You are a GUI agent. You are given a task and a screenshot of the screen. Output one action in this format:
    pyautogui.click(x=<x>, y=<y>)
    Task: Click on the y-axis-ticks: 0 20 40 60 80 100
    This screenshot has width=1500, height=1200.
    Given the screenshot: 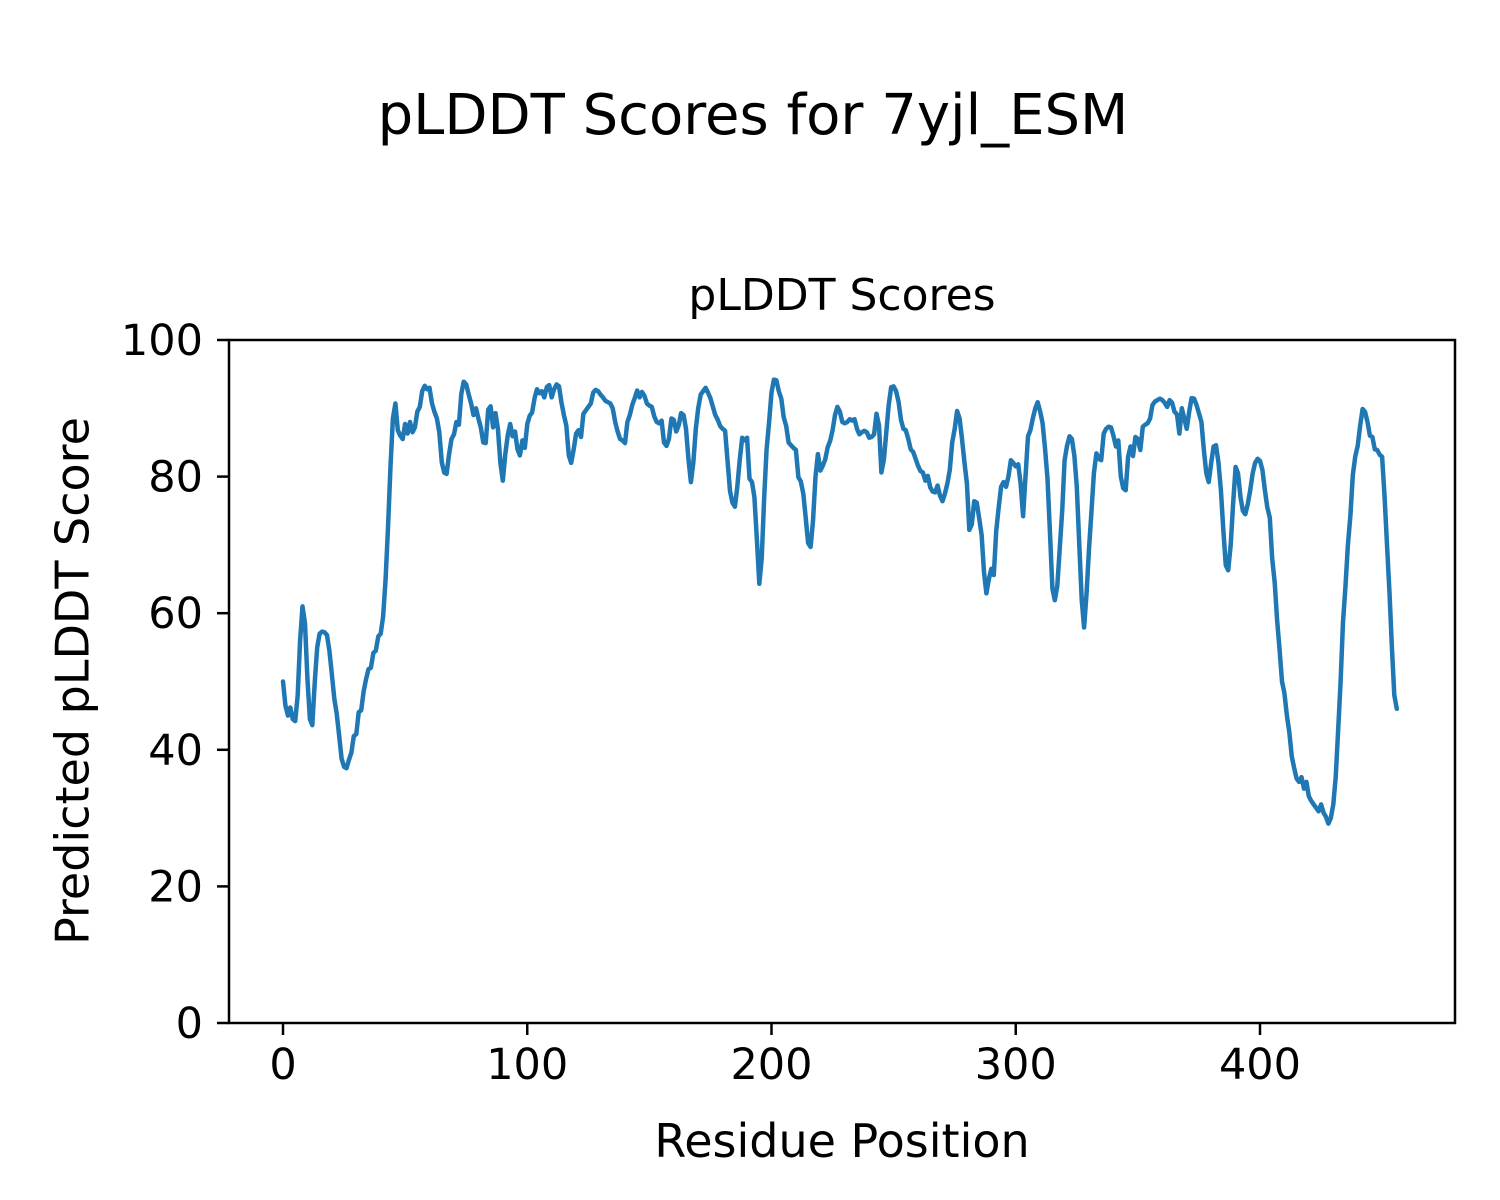 What is the action you would take?
    pyautogui.click(x=175, y=682)
    